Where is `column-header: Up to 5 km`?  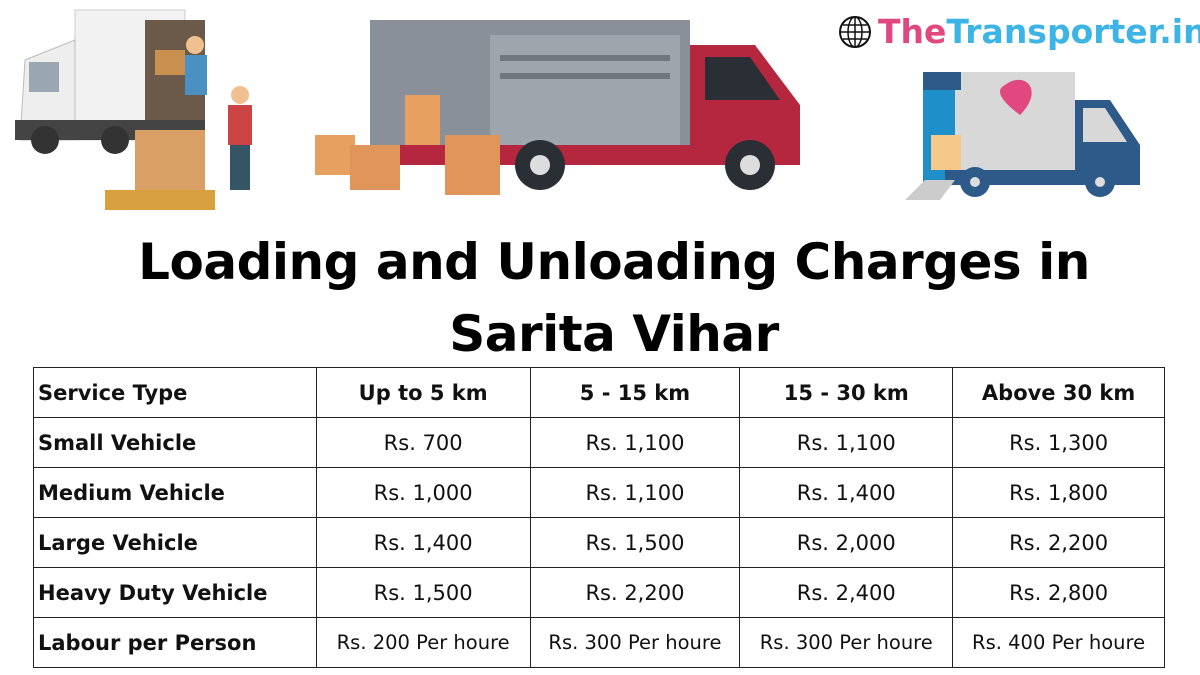 column-header: Up to 5 km is located at coordinates (423, 392).